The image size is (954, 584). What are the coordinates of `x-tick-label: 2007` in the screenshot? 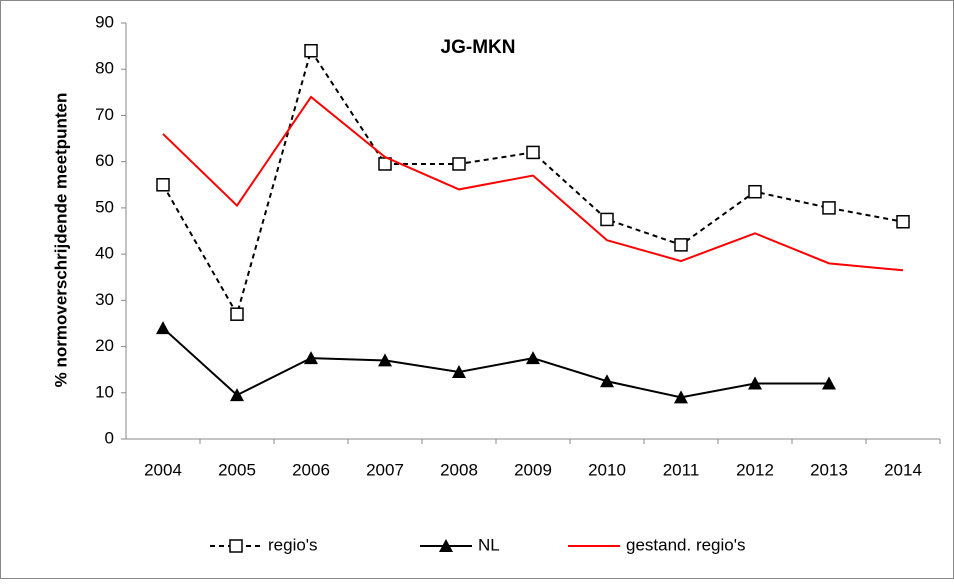 It's located at (385, 469).